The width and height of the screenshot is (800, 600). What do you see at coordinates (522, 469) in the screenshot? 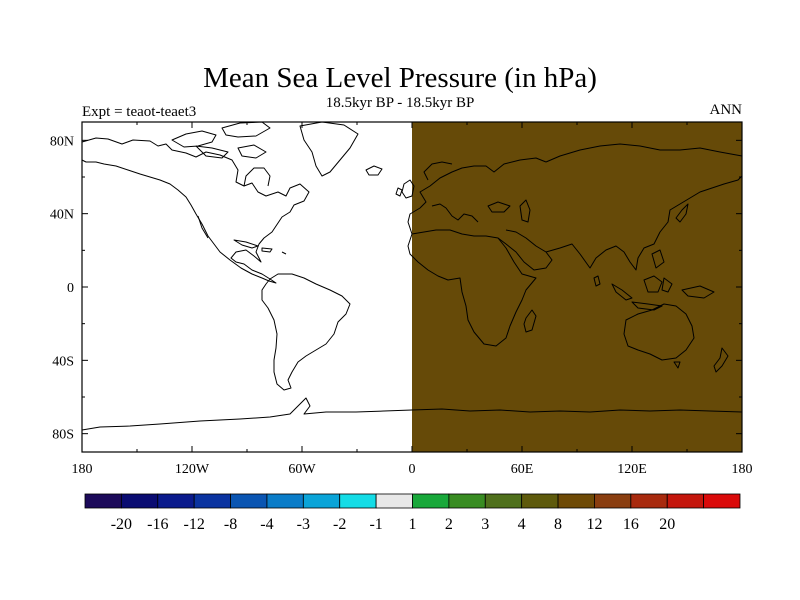
I see `lon-tick-label: 60E` at bounding box center [522, 469].